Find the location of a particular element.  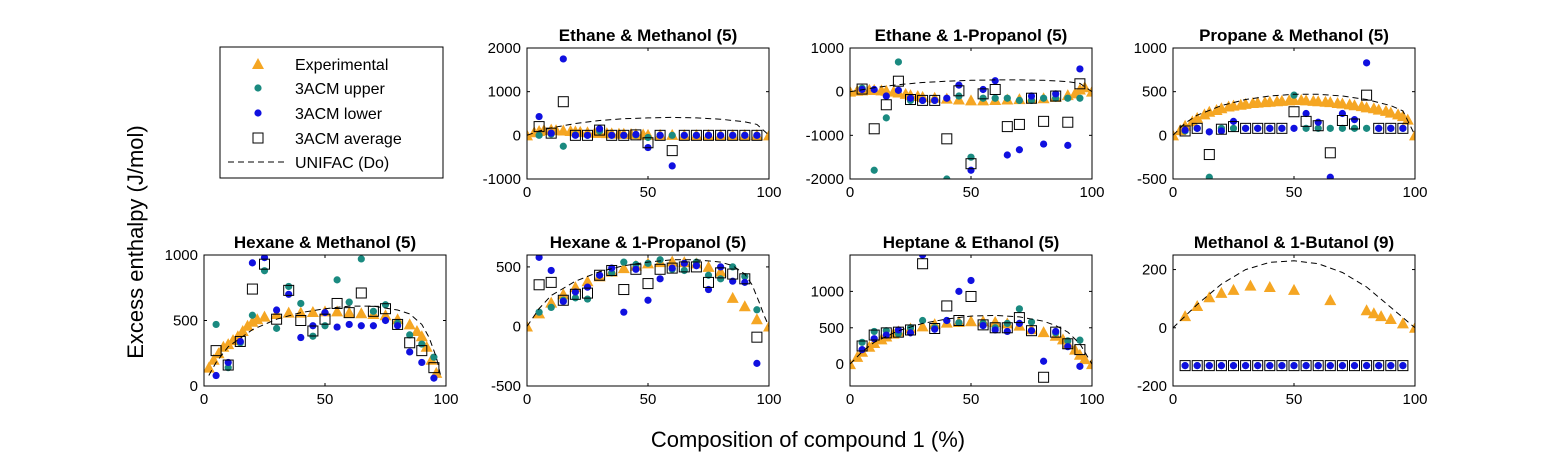

y-tick-label: -2000 is located at coordinates (825, 179).